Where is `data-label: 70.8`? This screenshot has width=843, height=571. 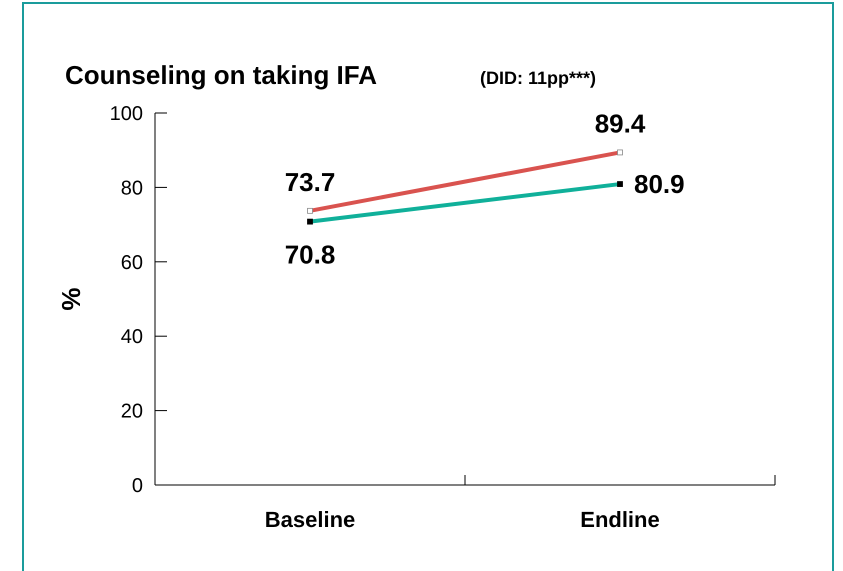
data-label: 70.8 is located at coordinates (310, 255).